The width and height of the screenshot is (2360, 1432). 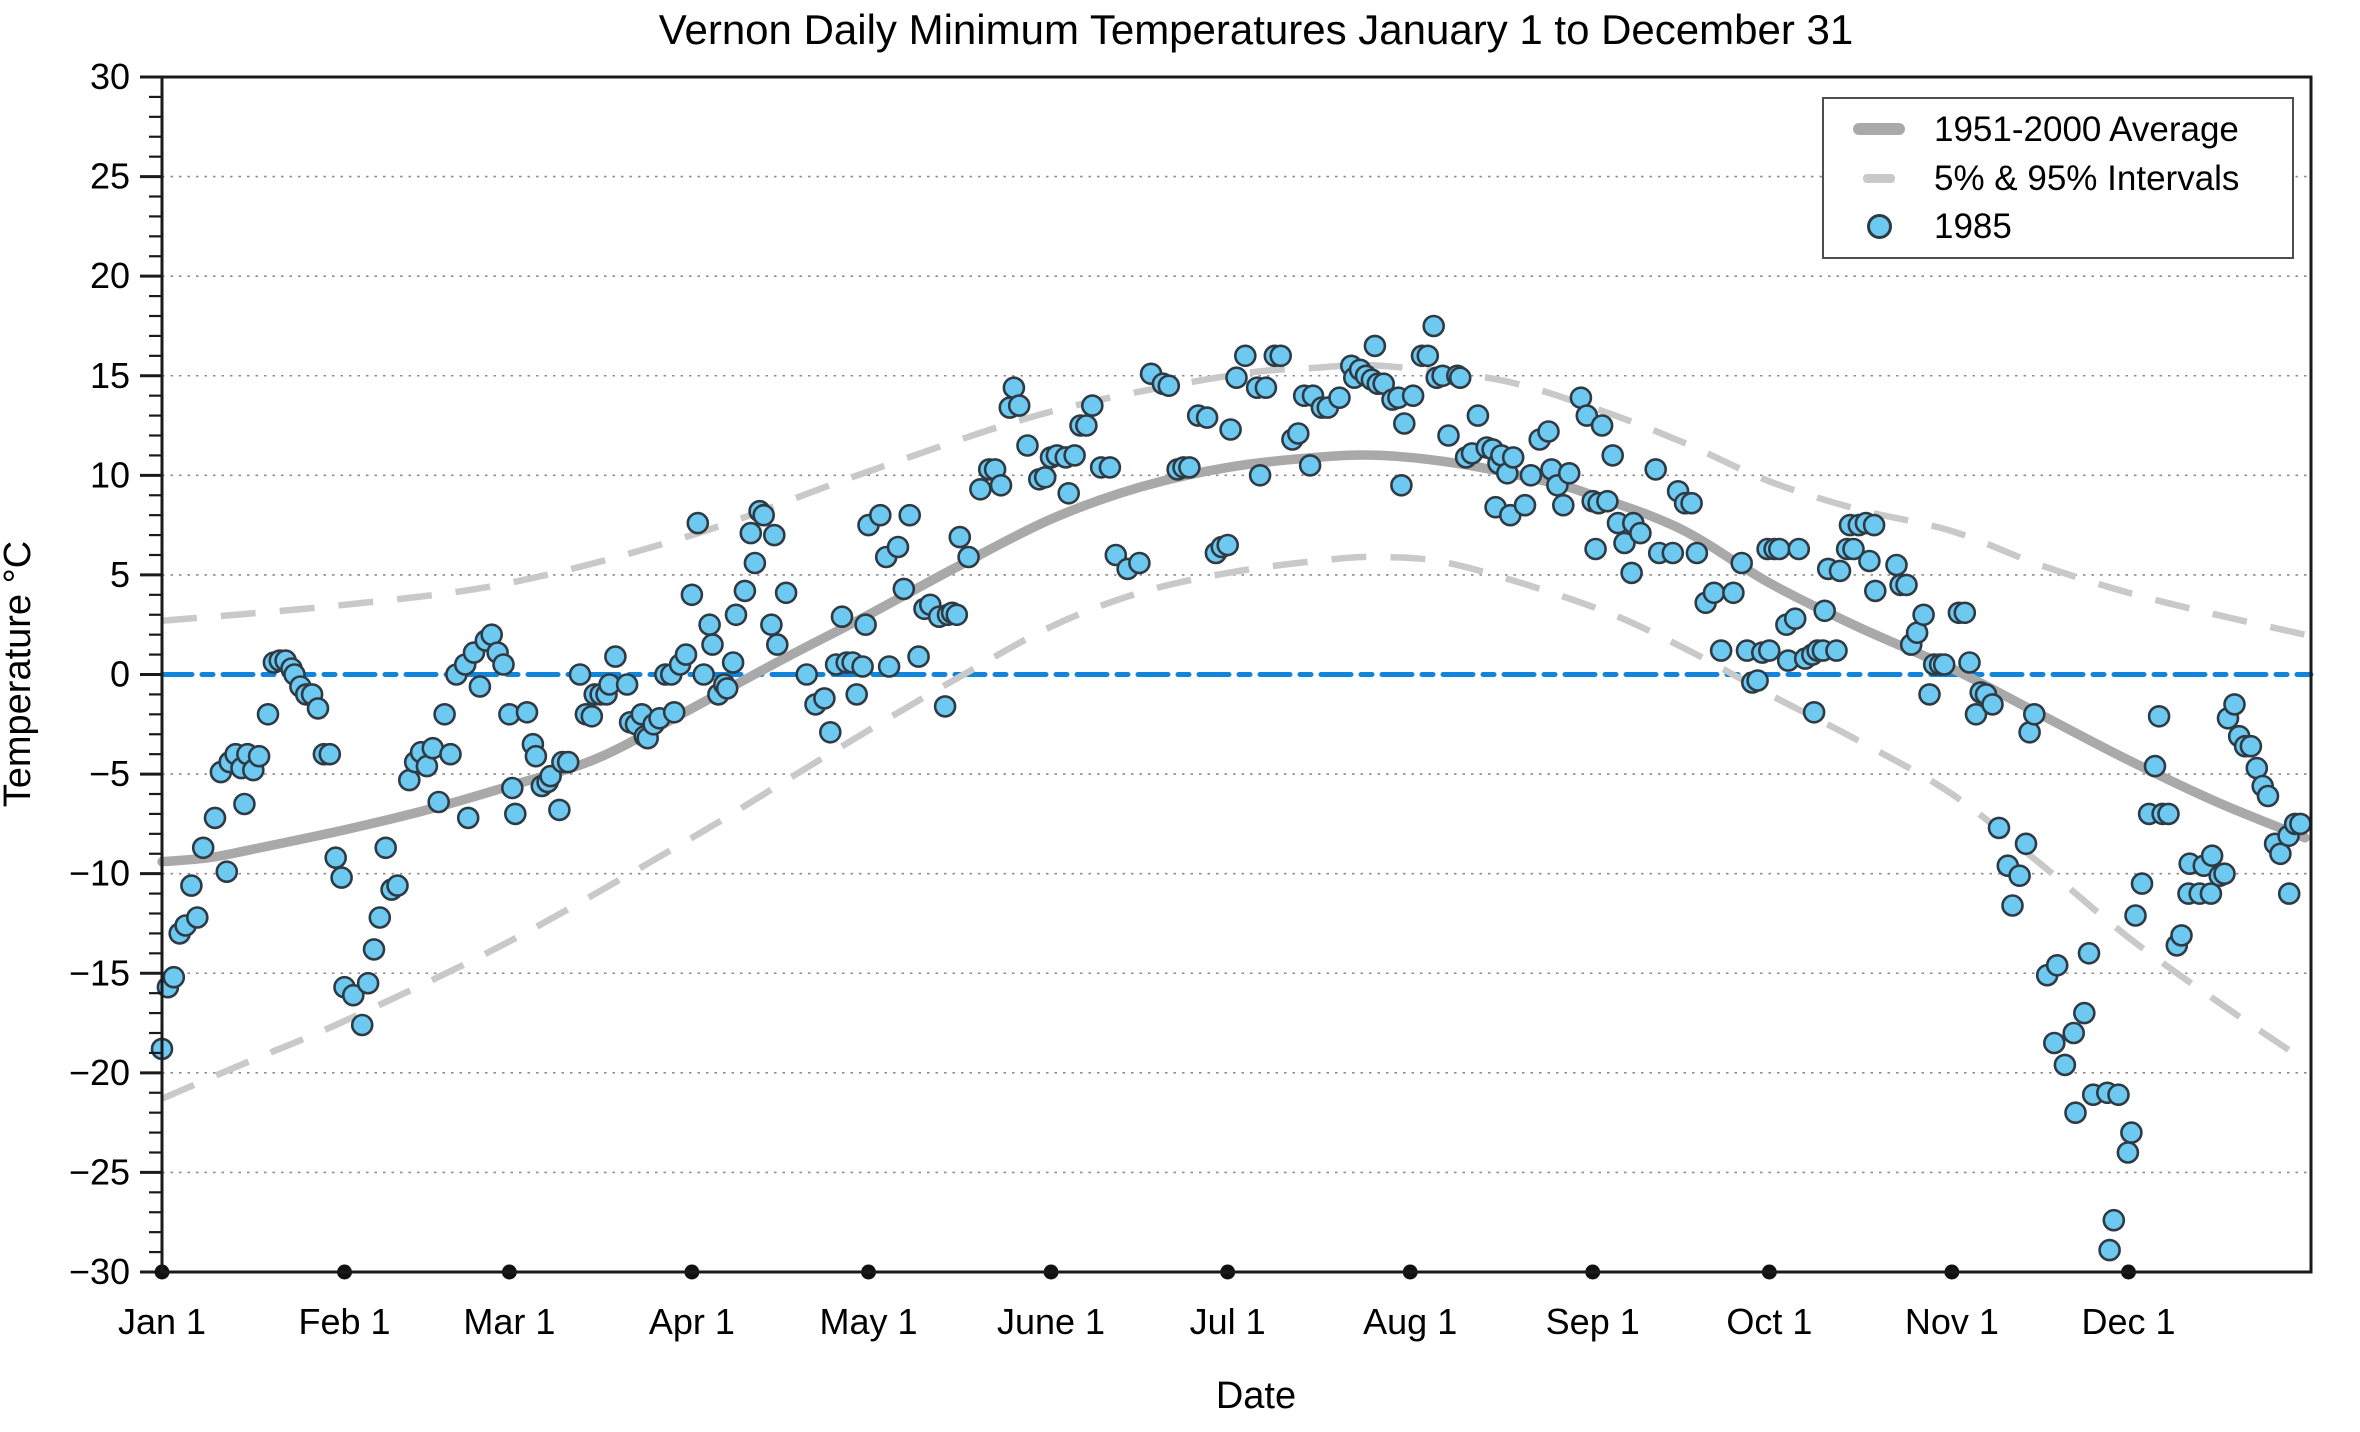 What do you see at coordinates (99, 873) in the screenshot?
I see `y-tick-label: −10` at bounding box center [99, 873].